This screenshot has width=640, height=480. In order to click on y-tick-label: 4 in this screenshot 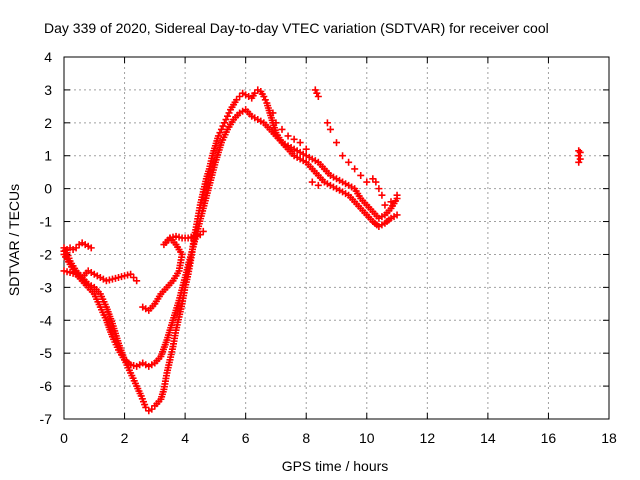, I will do `click(48, 57)`.